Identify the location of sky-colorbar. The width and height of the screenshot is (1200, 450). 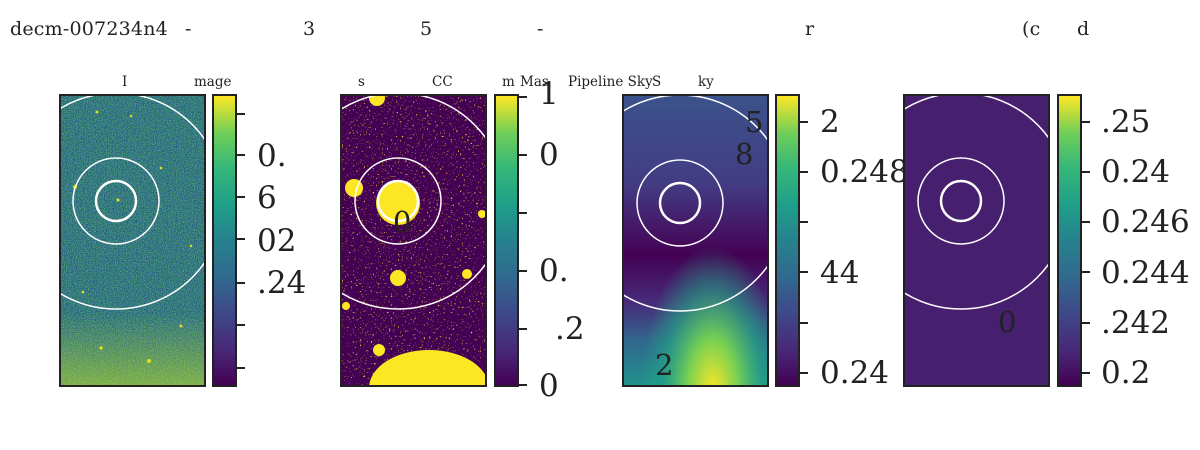
(1069, 240).